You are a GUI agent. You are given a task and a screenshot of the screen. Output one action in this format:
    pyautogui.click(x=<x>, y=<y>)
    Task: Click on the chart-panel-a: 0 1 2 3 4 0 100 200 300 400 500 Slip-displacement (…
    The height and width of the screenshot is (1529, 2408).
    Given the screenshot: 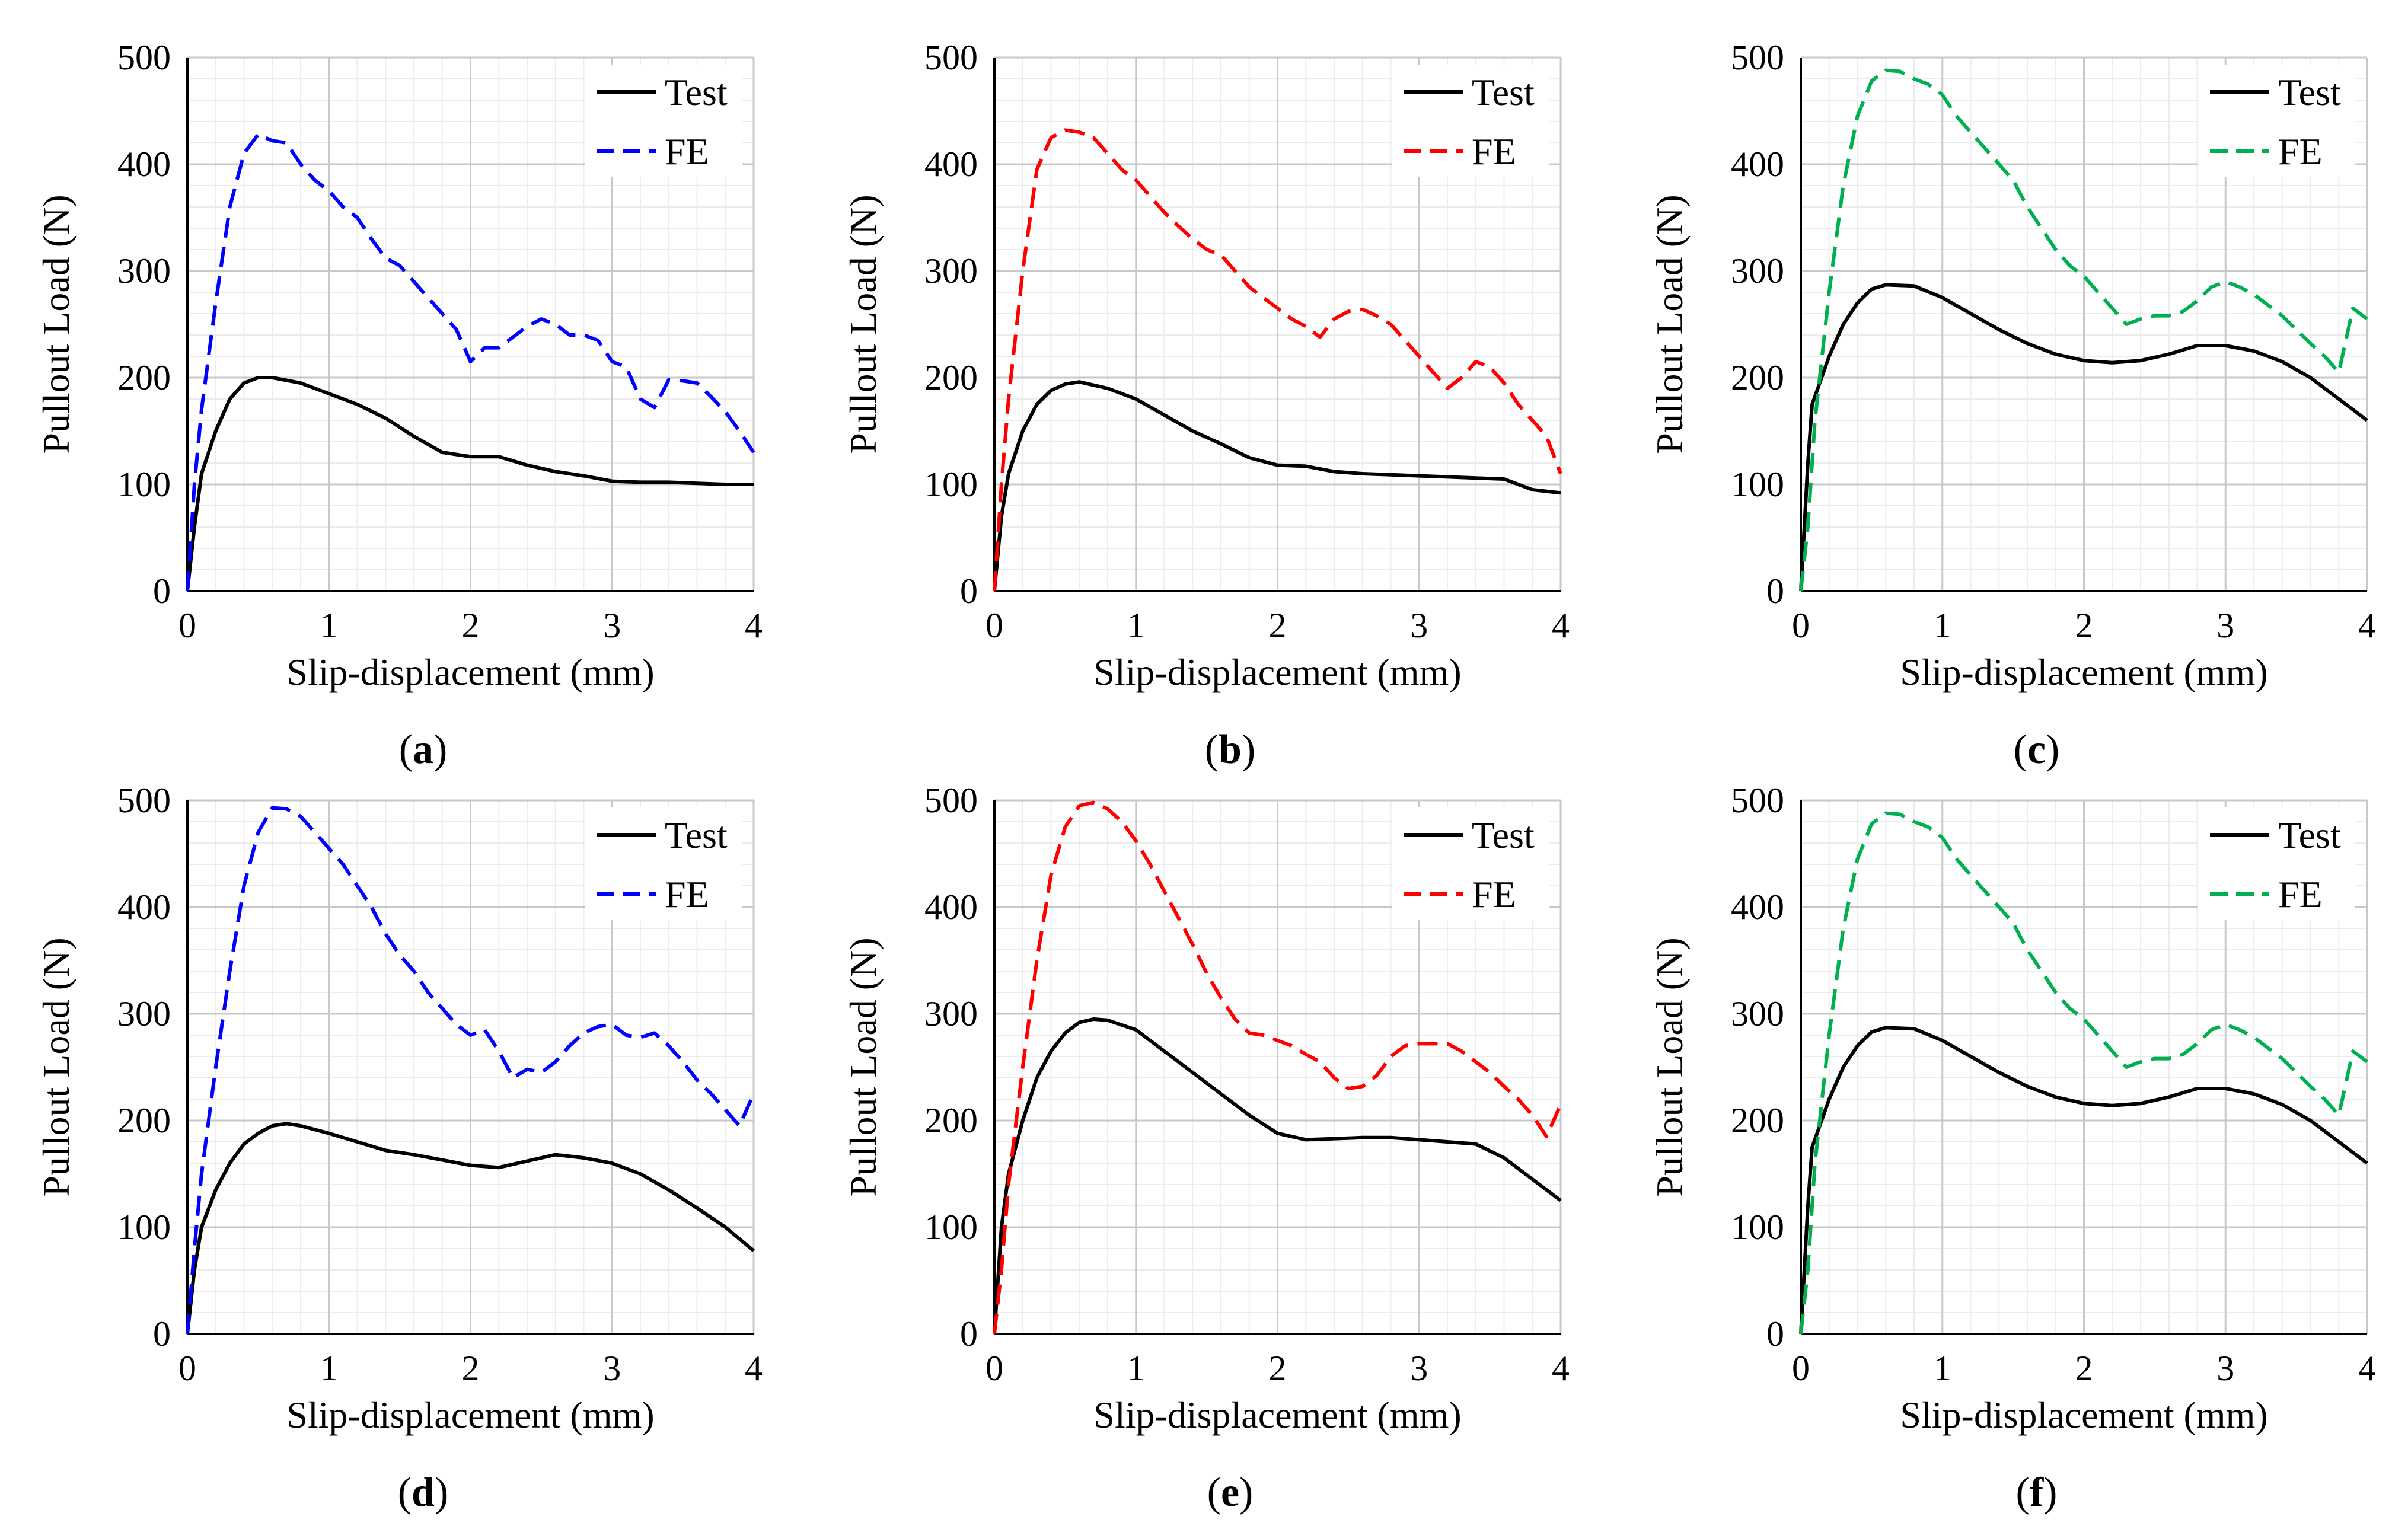 What is the action you would take?
    pyautogui.click(x=399, y=405)
    